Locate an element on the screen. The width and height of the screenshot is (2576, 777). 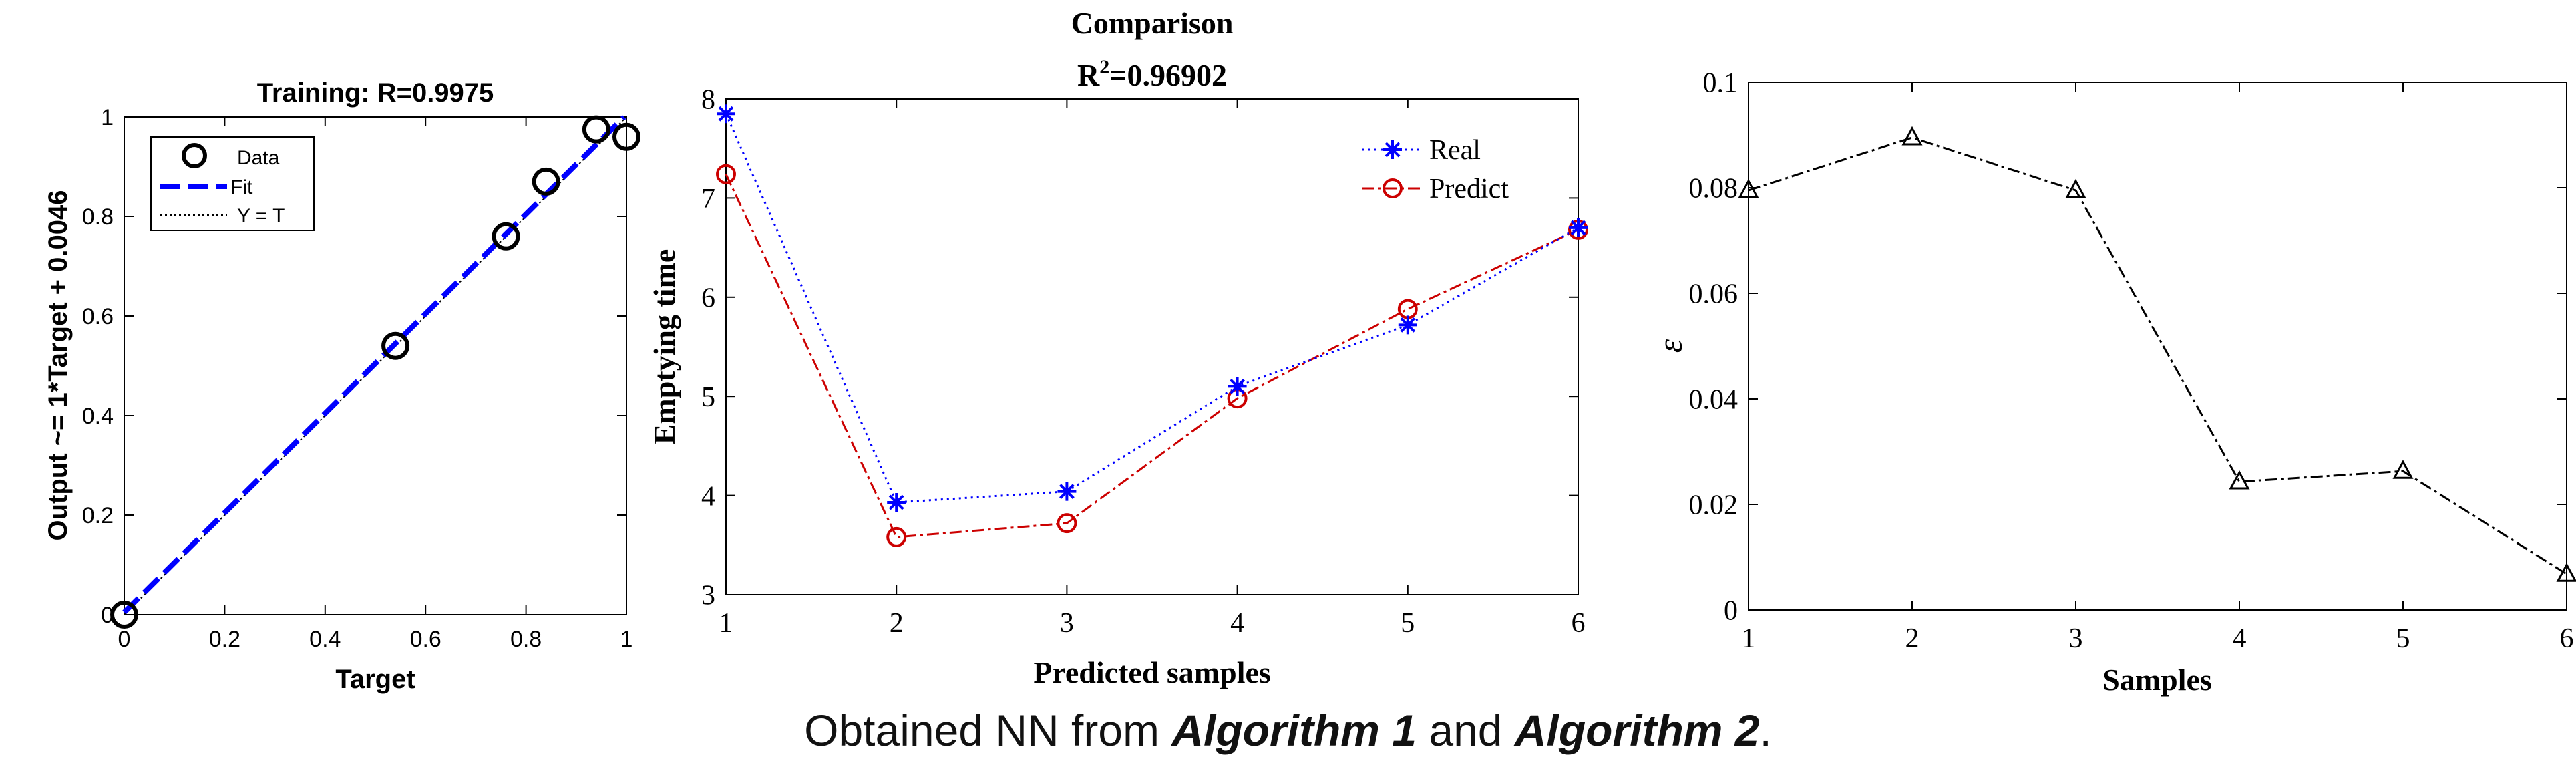
training-title: Training: R=0.9975 is located at coordinates (375, 93).